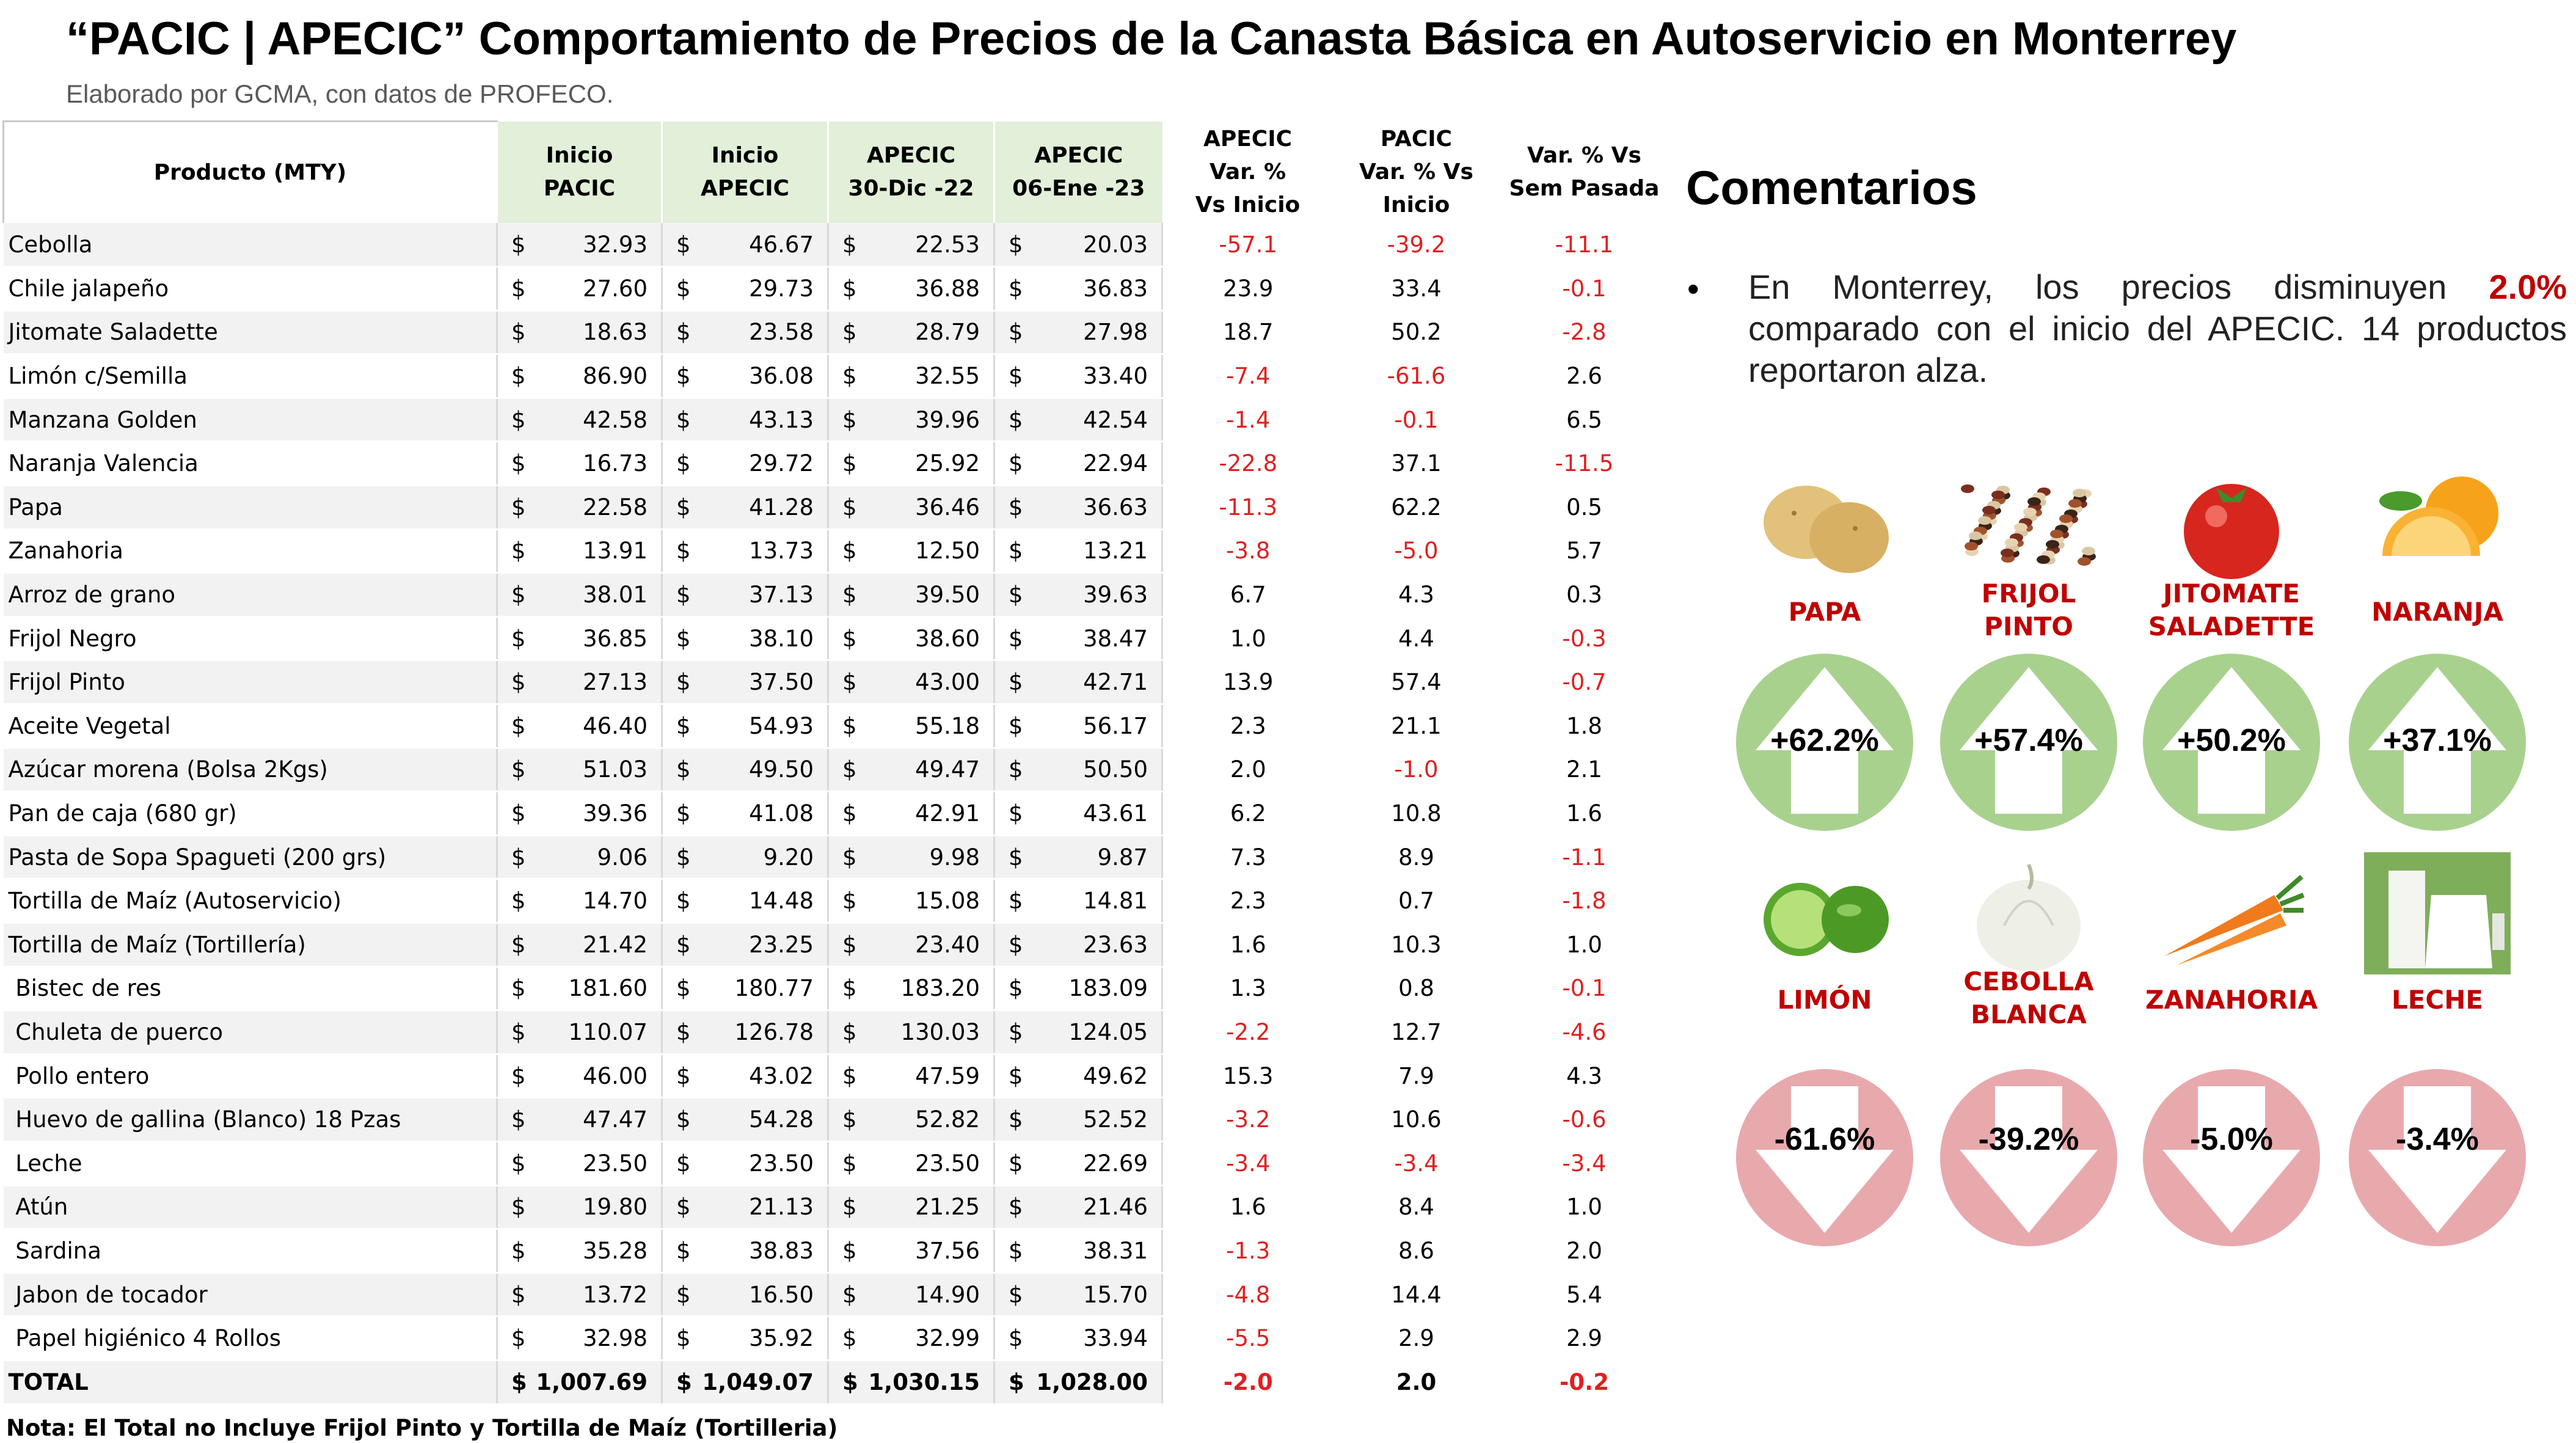 Image resolution: width=2576 pixels, height=1443 pixels. What do you see at coordinates (1248, 1295) in the screenshot?
I see `variation-var-apecic: -4.8` at bounding box center [1248, 1295].